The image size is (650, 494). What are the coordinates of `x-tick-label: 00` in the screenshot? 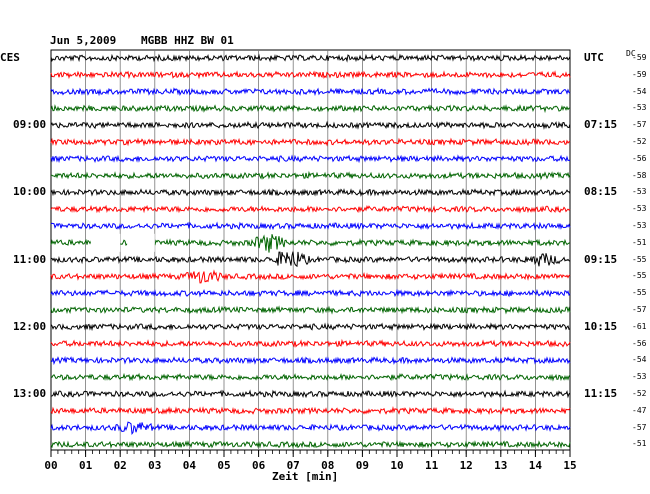 It's located at (50, 465).